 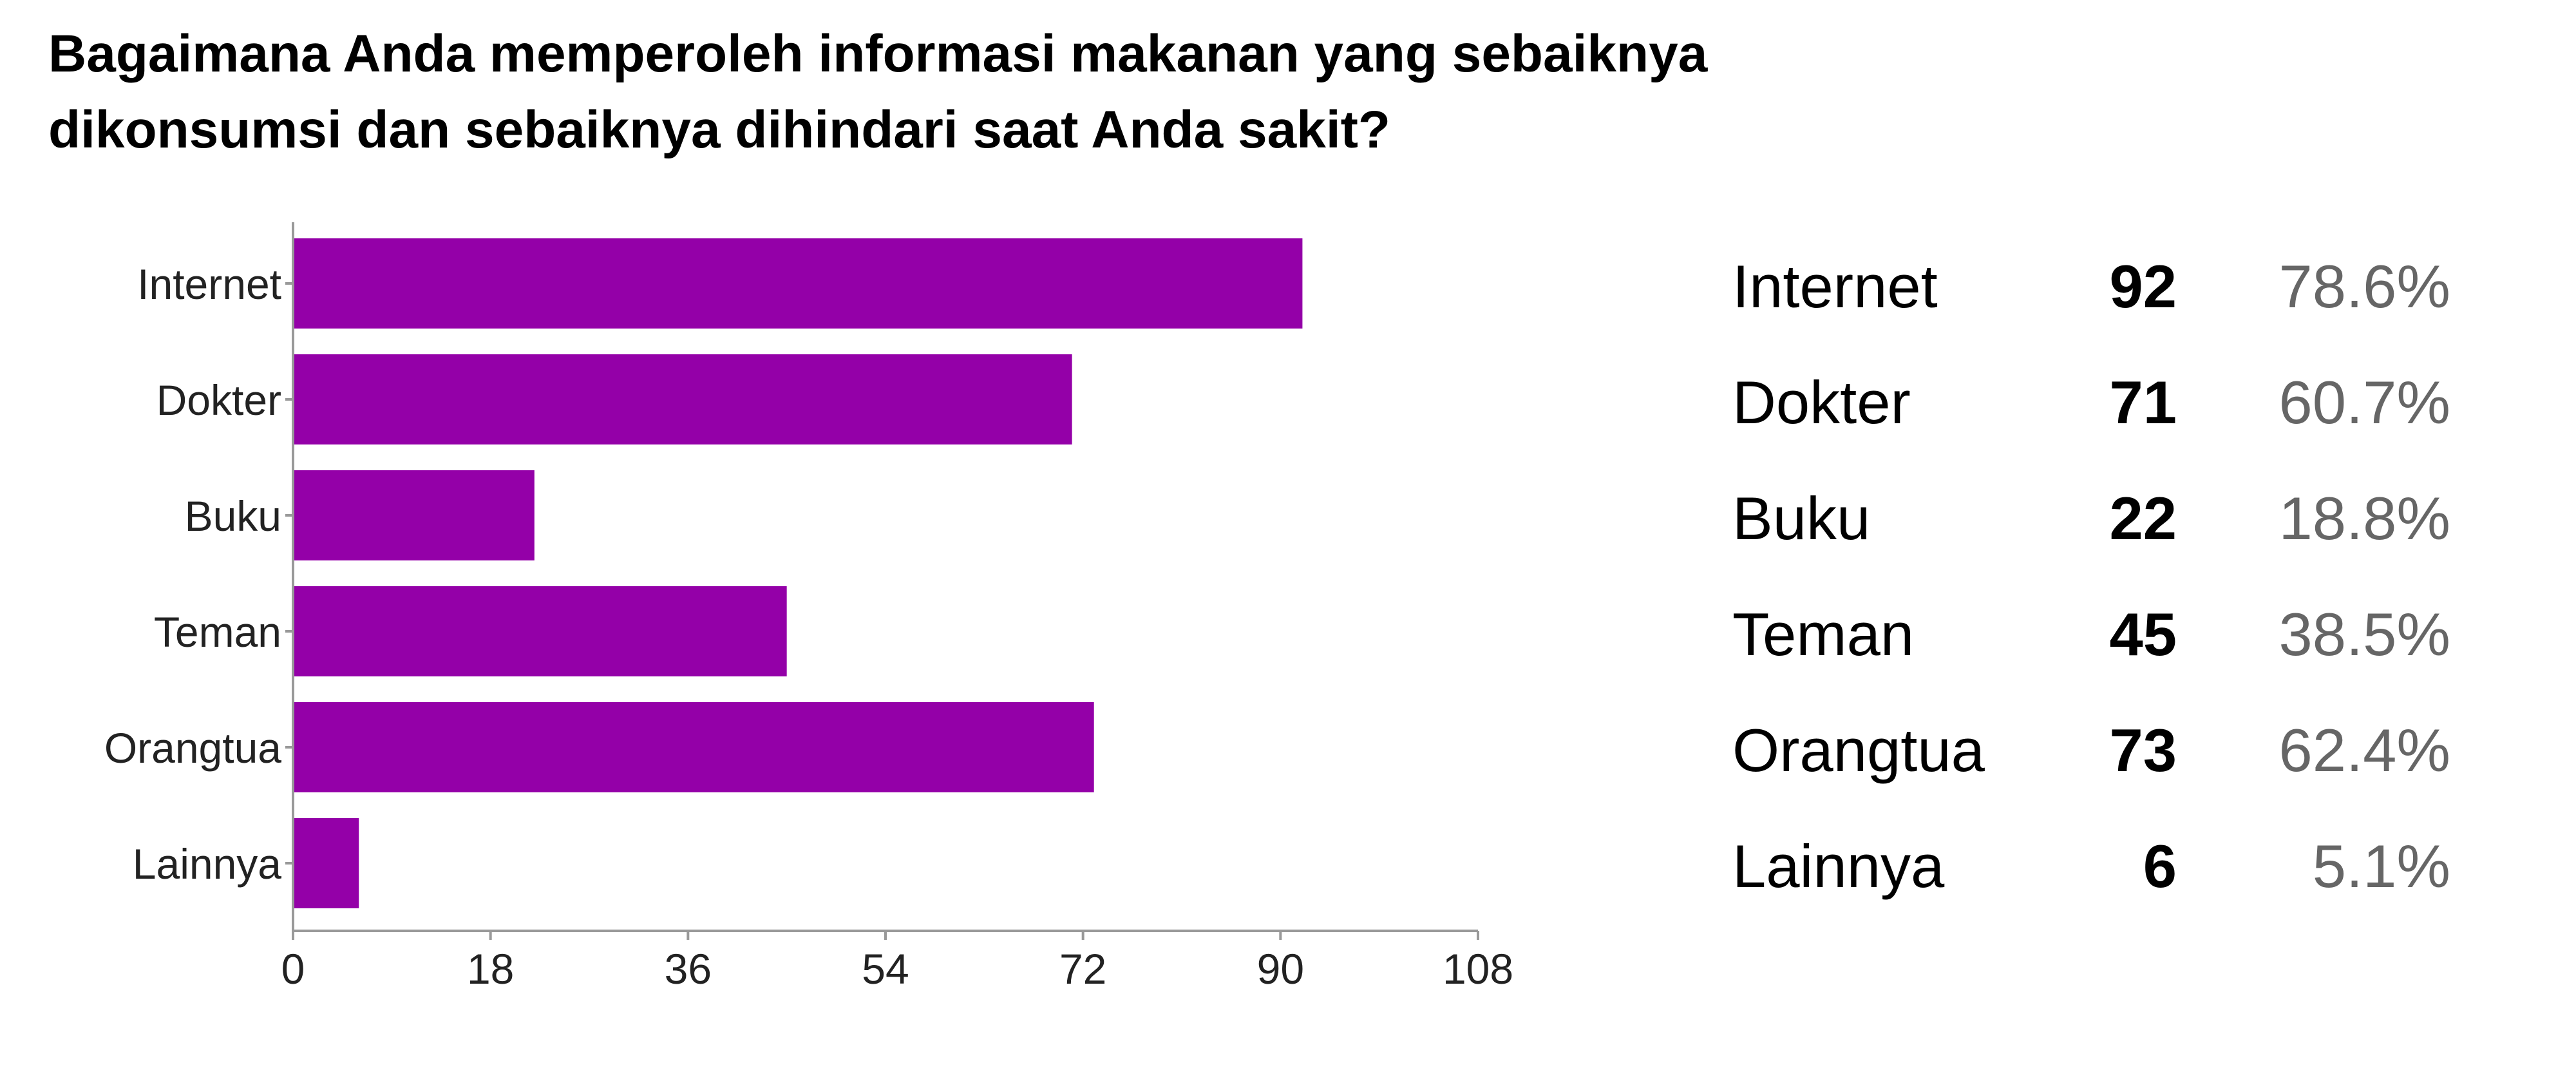 I want to click on x-tick-label: 72, so click(x=1082, y=969).